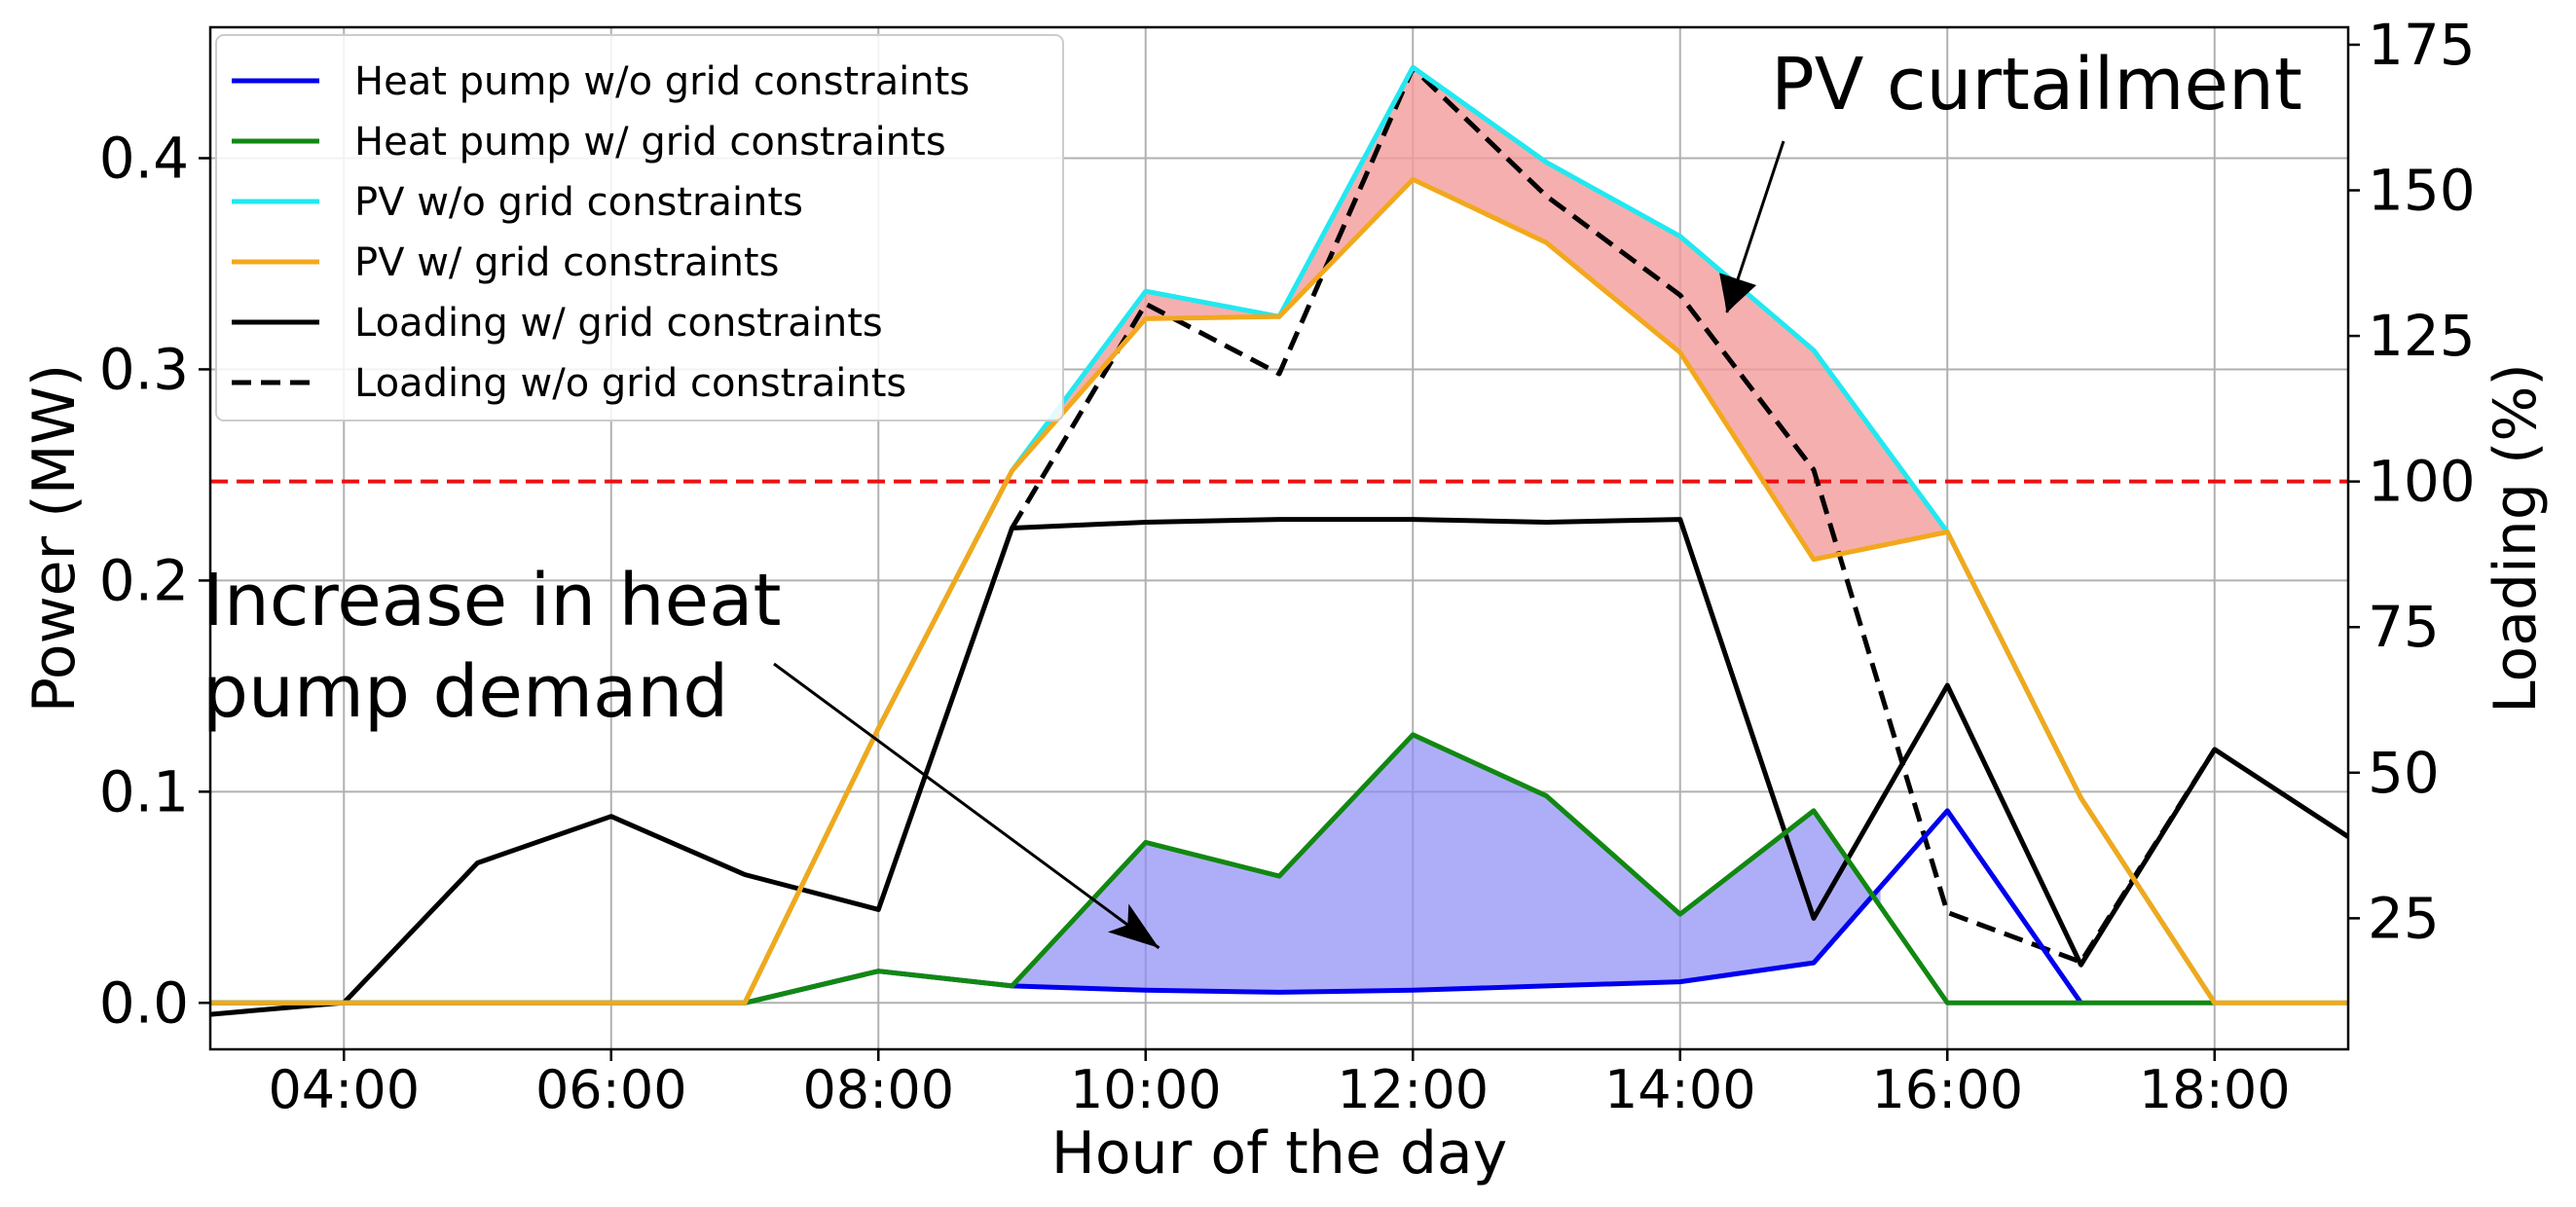  Describe the element at coordinates (2404, 627) in the screenshot. I see `y-right-tick-label: 75` at that location.